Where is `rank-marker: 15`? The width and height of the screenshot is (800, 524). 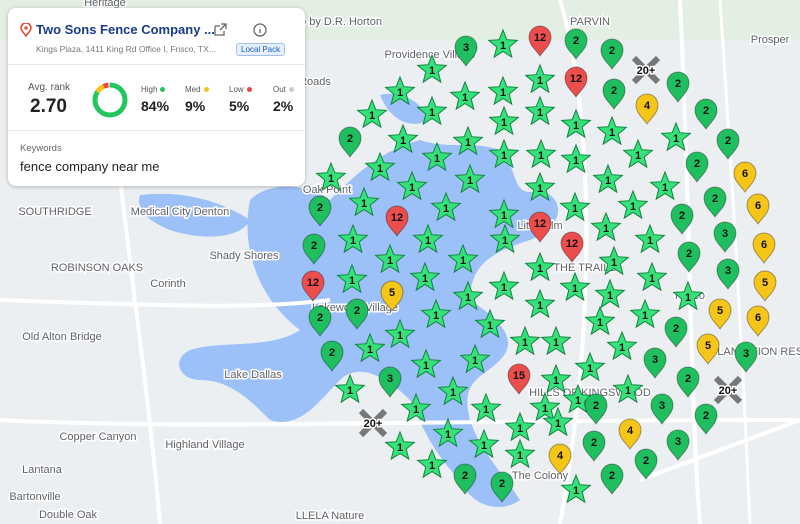 rank-marker: 15 is located at coordinates (519, 379).